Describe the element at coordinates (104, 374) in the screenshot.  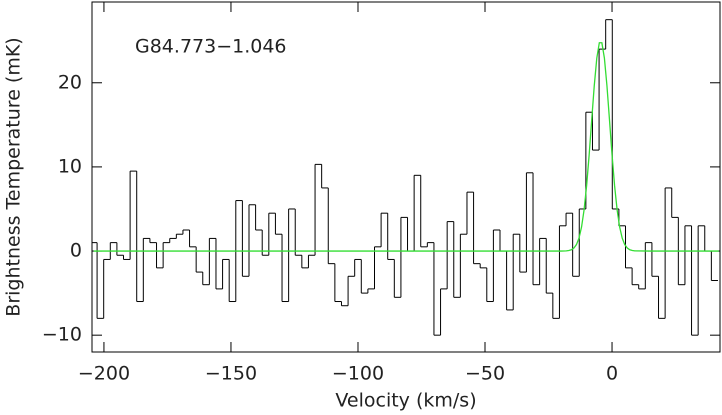
I see `x-tick-label: −200` at that location.